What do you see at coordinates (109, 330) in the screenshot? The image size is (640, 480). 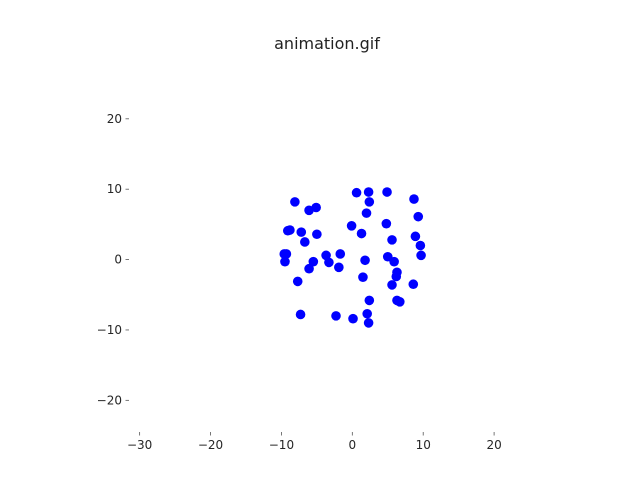 I see `y-tick-label: −10` at bounding box center [109, 330].